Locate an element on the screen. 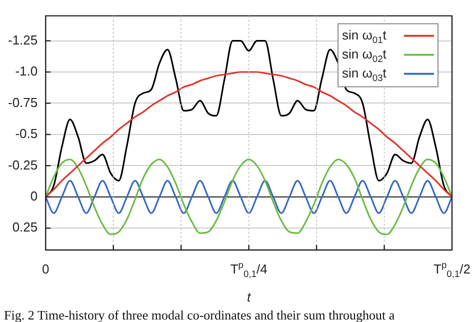  y-tick-label: -0.25 is located at coordinates (23, 164).